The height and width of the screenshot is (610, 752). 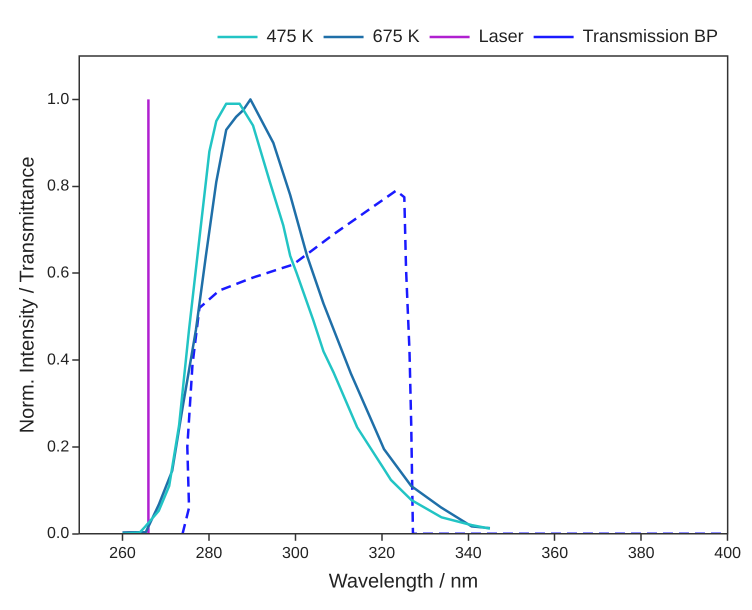 What do you see at coordinates (641, 553) in the screenshot?
I see `x-tick-label: 380` at bounding box center [641, 553].